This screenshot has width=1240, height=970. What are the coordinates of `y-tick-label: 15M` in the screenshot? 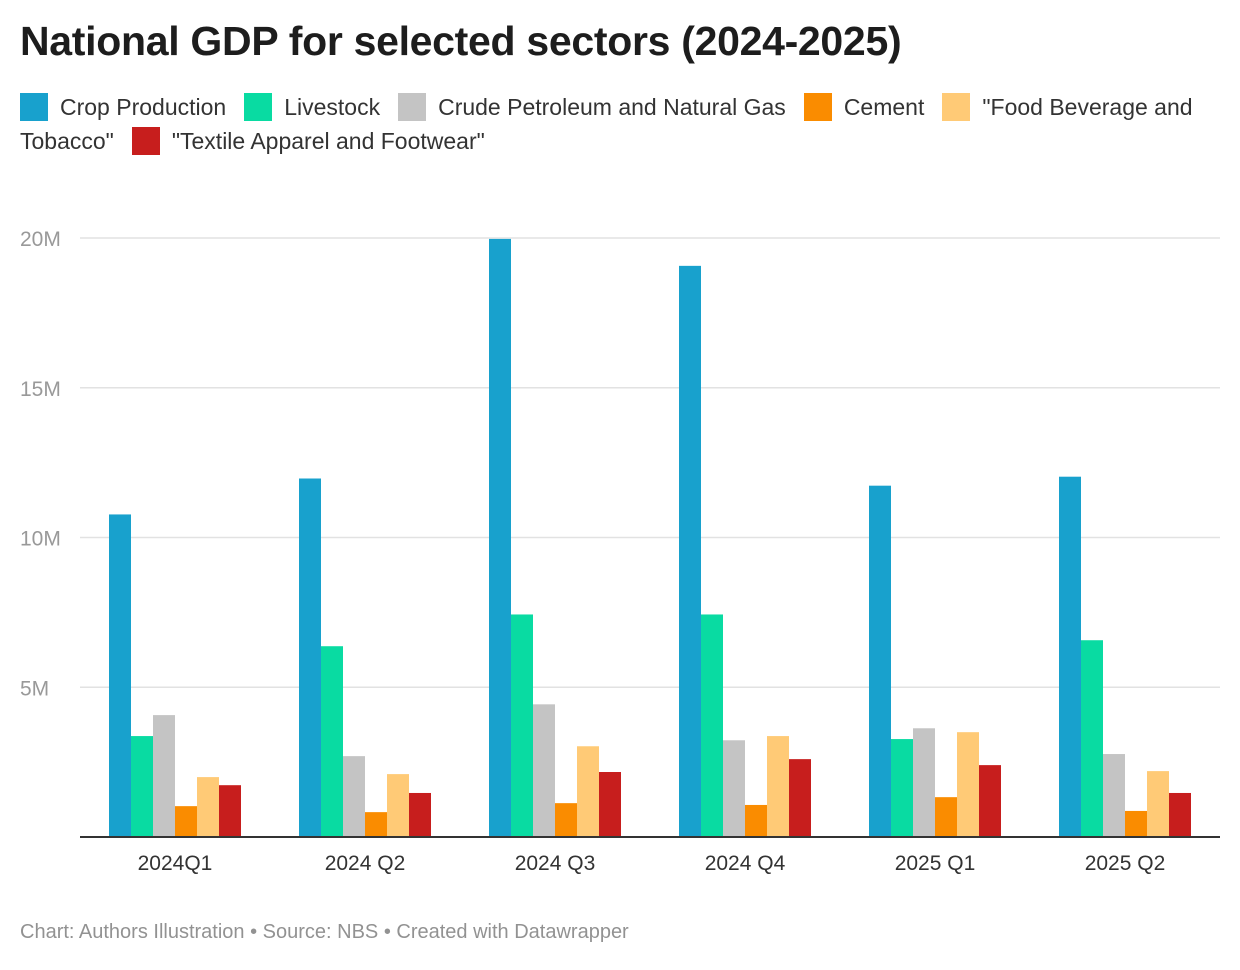 It's located at (40, 389).